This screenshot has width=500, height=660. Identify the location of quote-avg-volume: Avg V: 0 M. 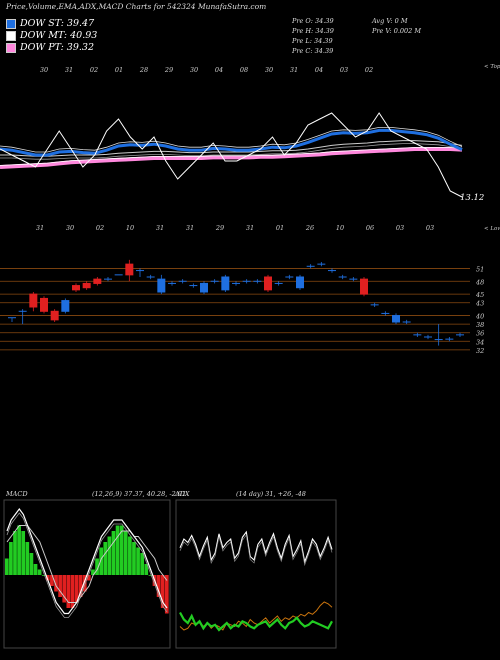
(390, 21).